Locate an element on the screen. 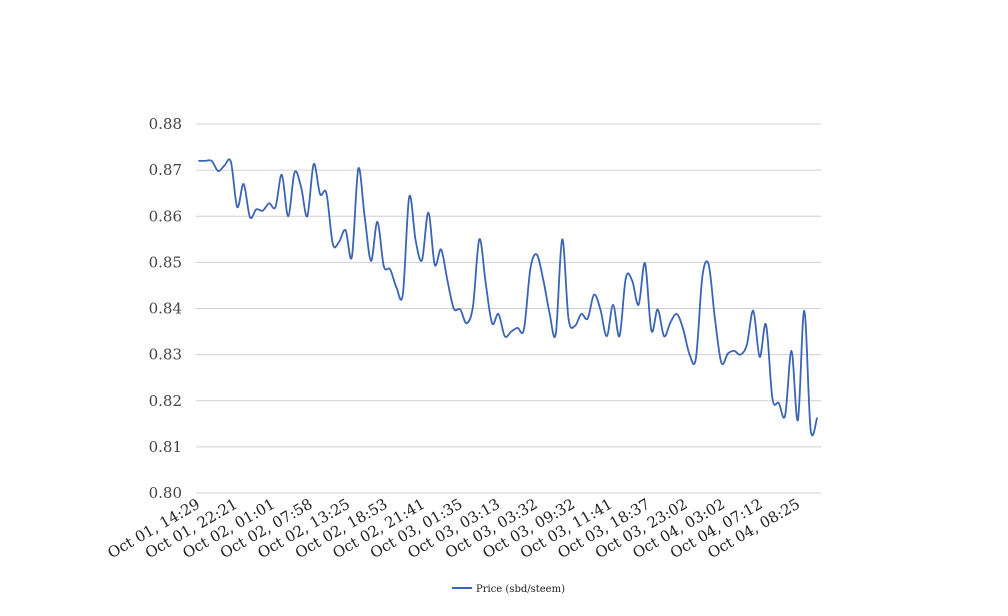  y-tick-label: 0.86 is located at coordinates (165, 216).